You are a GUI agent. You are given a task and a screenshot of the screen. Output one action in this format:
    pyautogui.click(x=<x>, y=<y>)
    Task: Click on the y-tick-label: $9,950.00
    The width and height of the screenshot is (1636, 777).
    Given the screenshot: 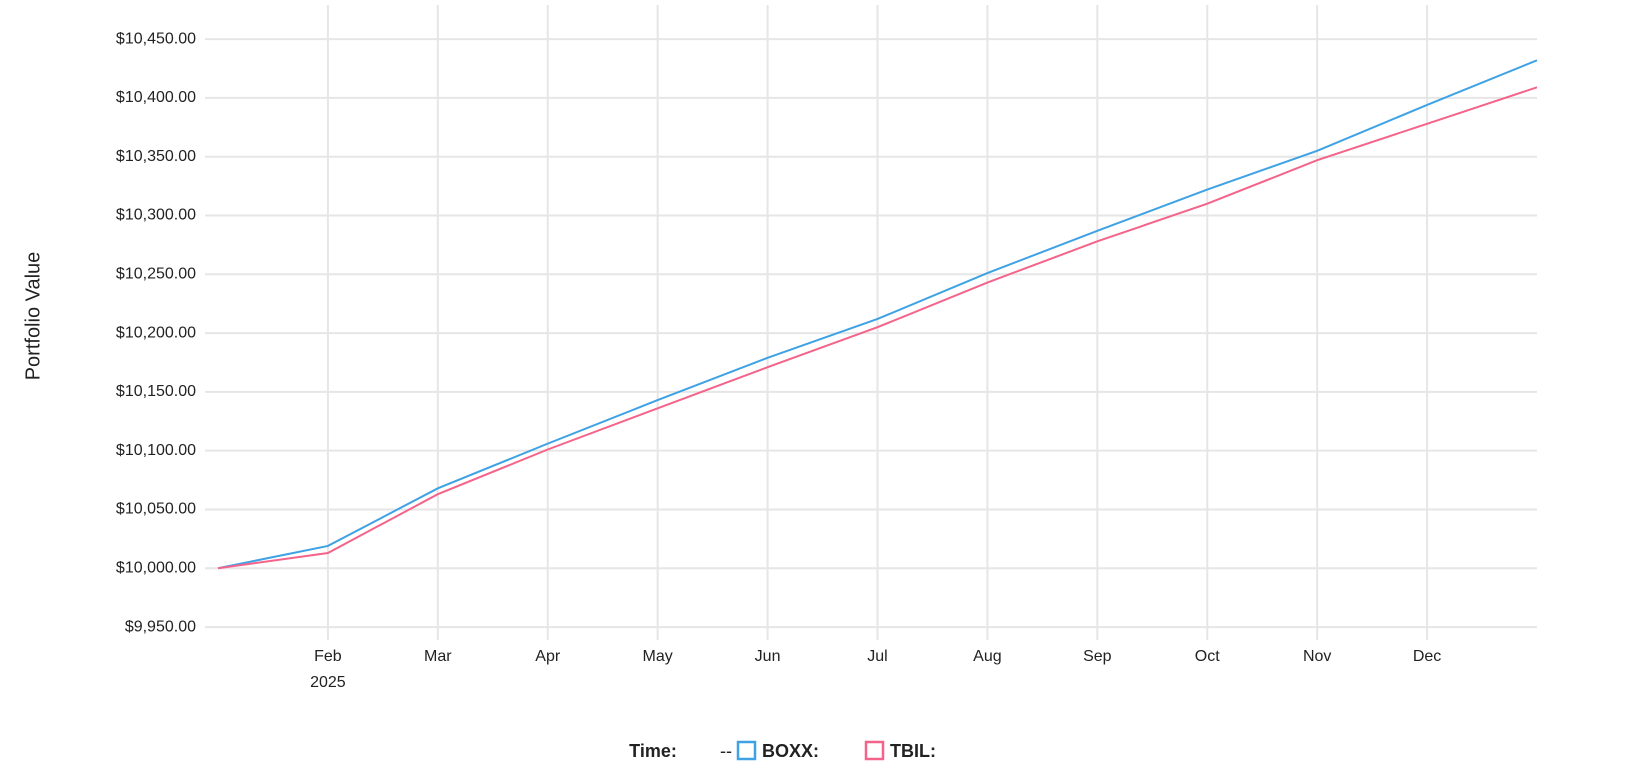 What is the action you would take?
    pyautogui.click(x=160, y=626)
    